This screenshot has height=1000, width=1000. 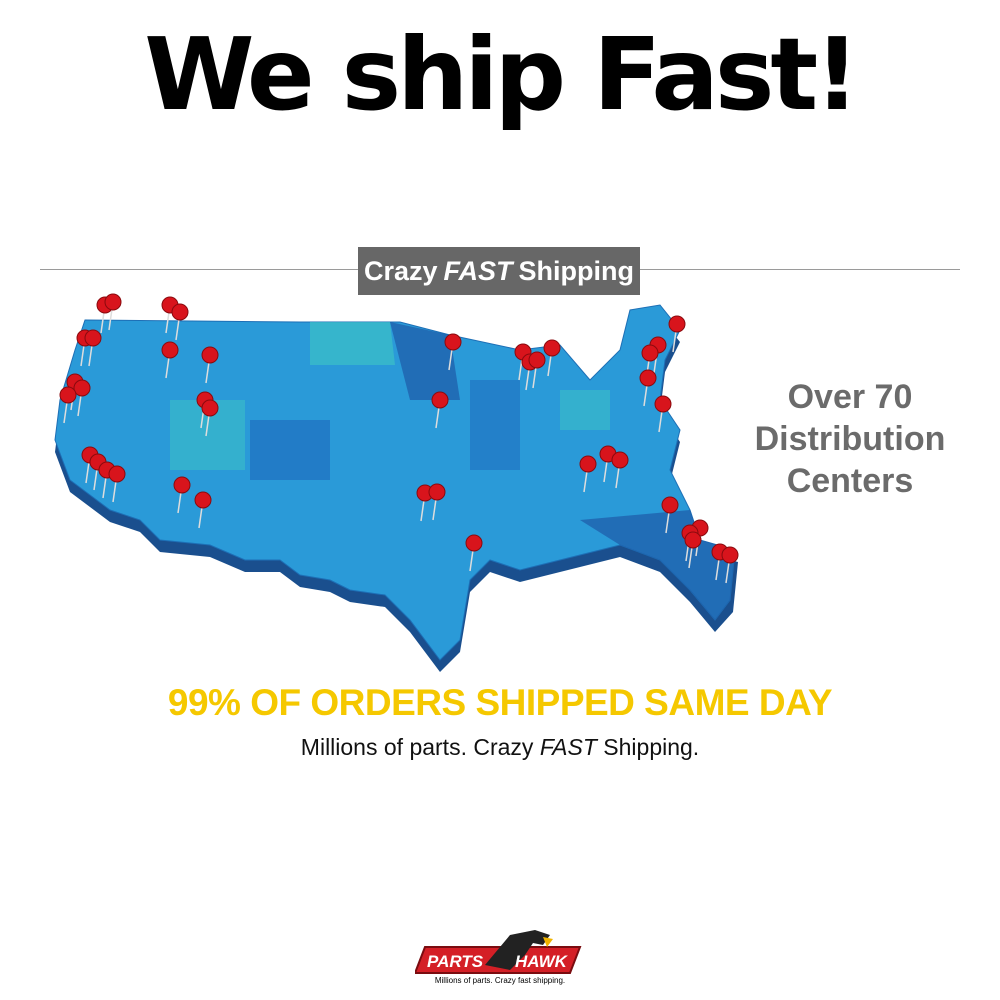 I want to click on tagline-post: Shipping., so click(x=651, y=747).